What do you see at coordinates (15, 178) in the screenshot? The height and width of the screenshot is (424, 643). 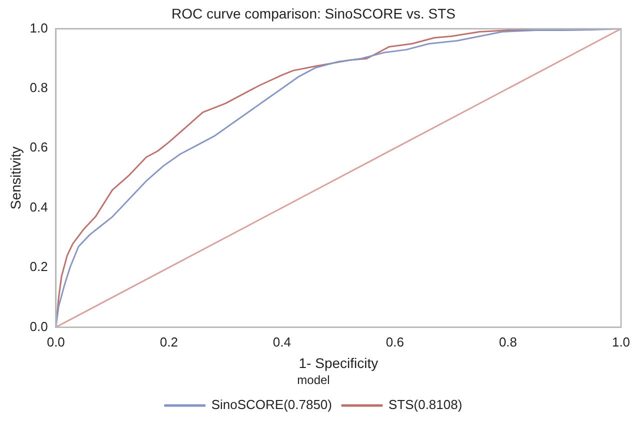 I see `y-axis-title: Sensitivity` at bounding box center [15, 178].